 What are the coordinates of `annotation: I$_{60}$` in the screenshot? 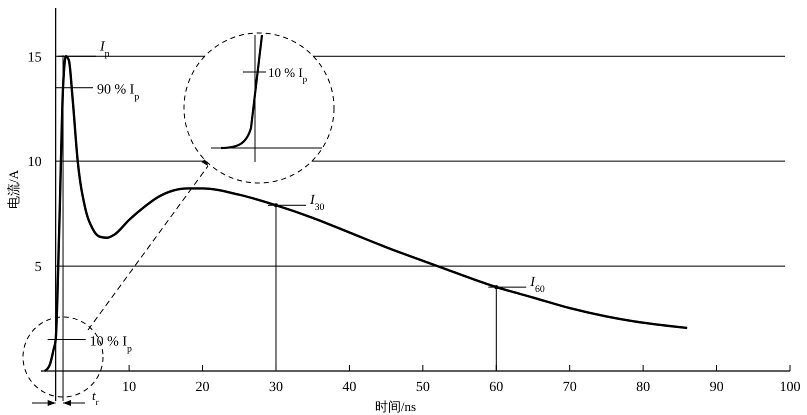 It's located at (537, 285).